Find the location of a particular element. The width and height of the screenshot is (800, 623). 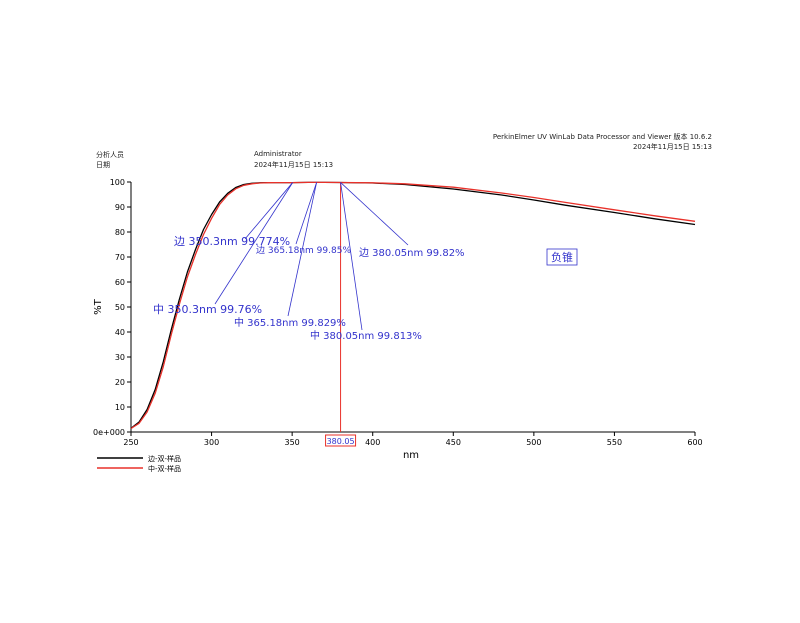

y-tick-label: 40 is located at coordinates (120, 332).